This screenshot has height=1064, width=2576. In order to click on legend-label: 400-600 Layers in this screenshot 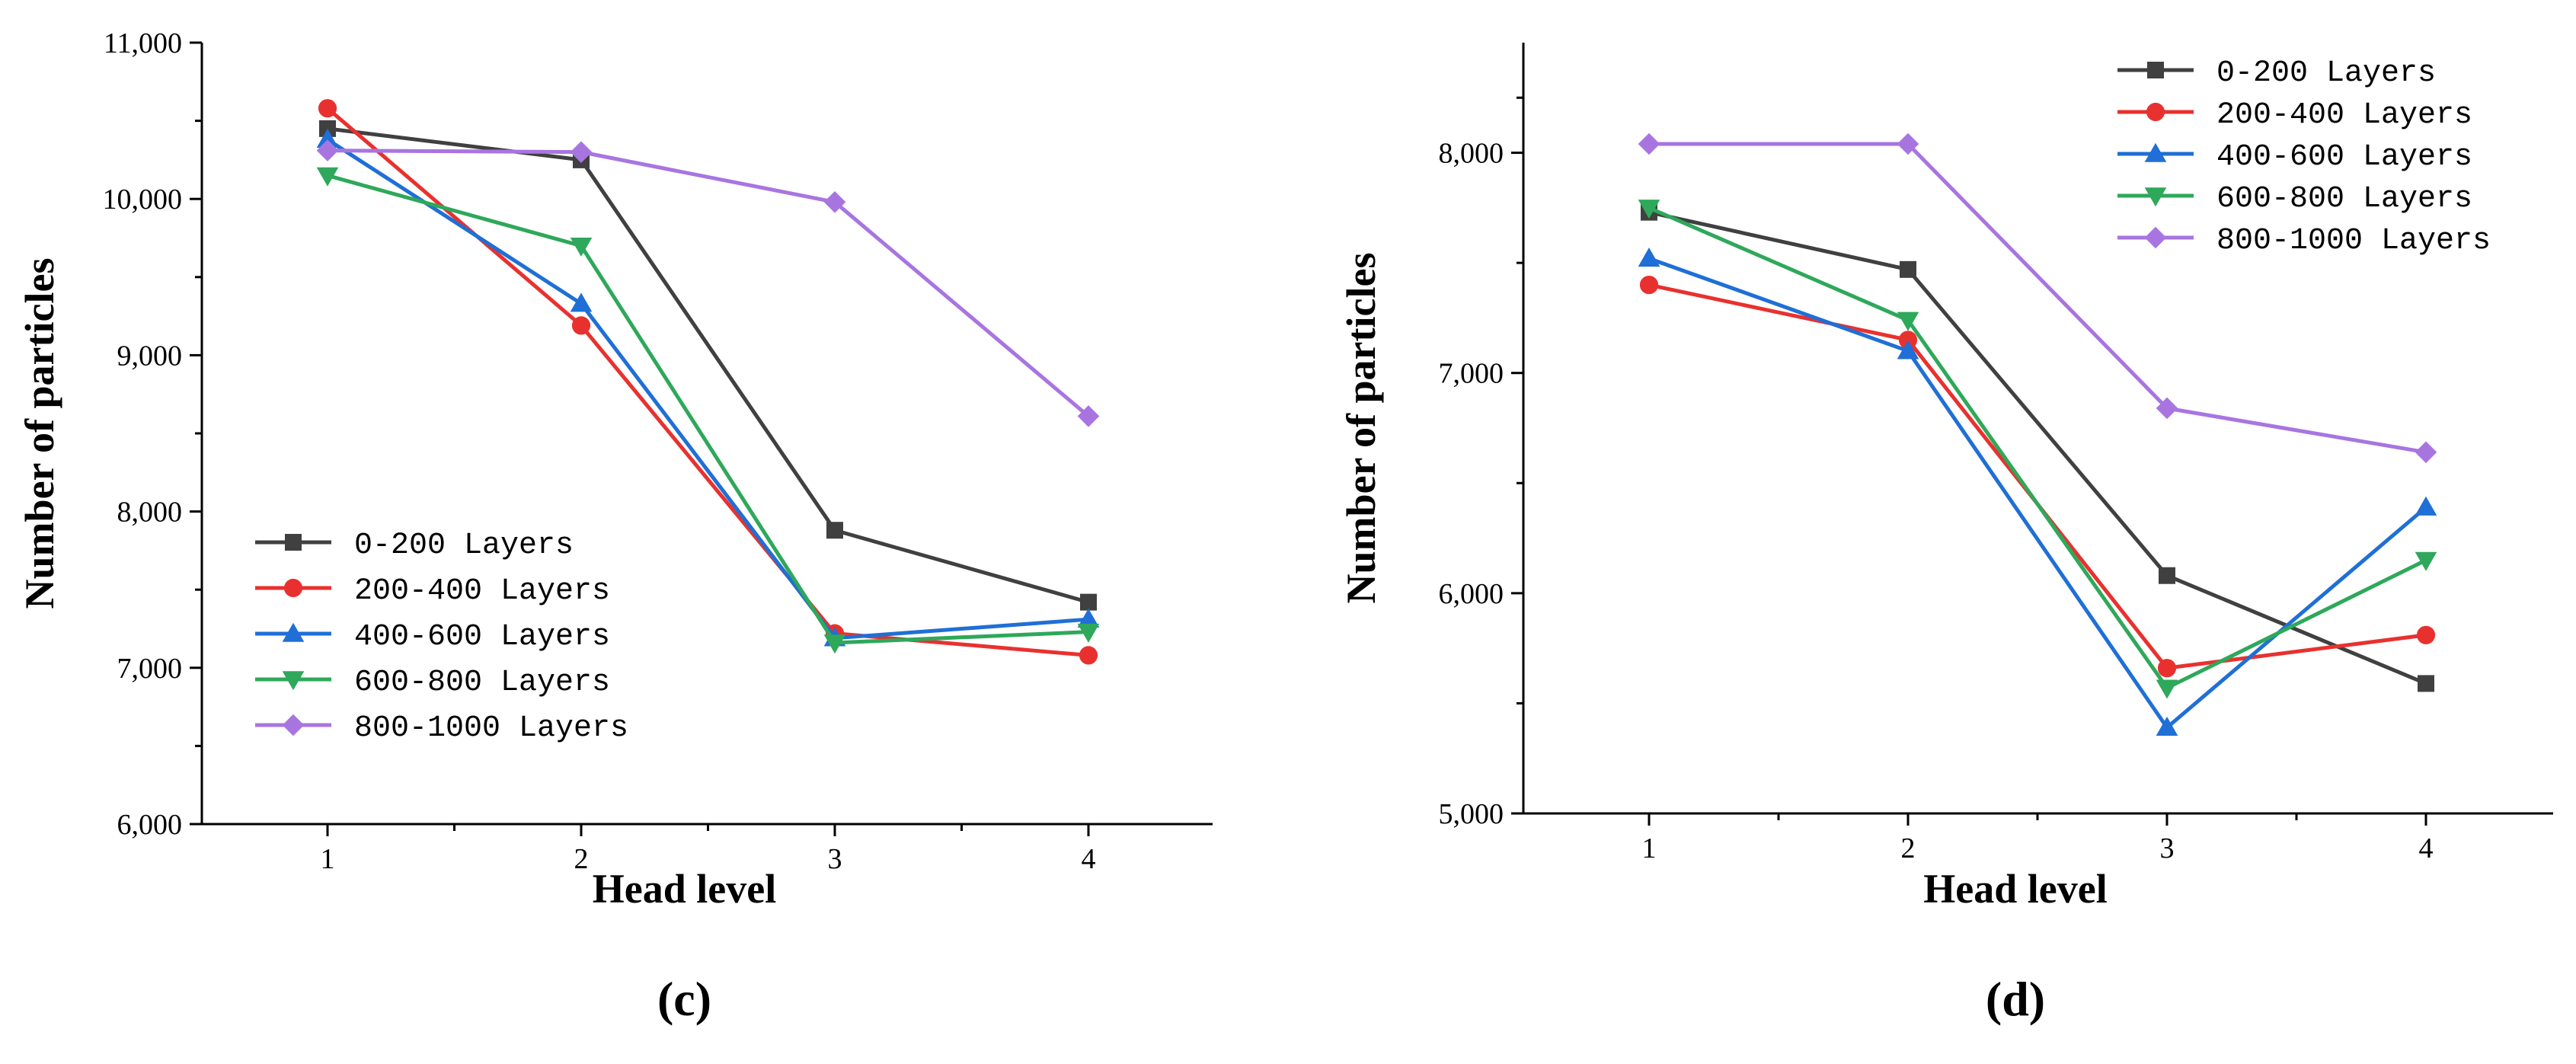, I will do `click(482, 637)`.